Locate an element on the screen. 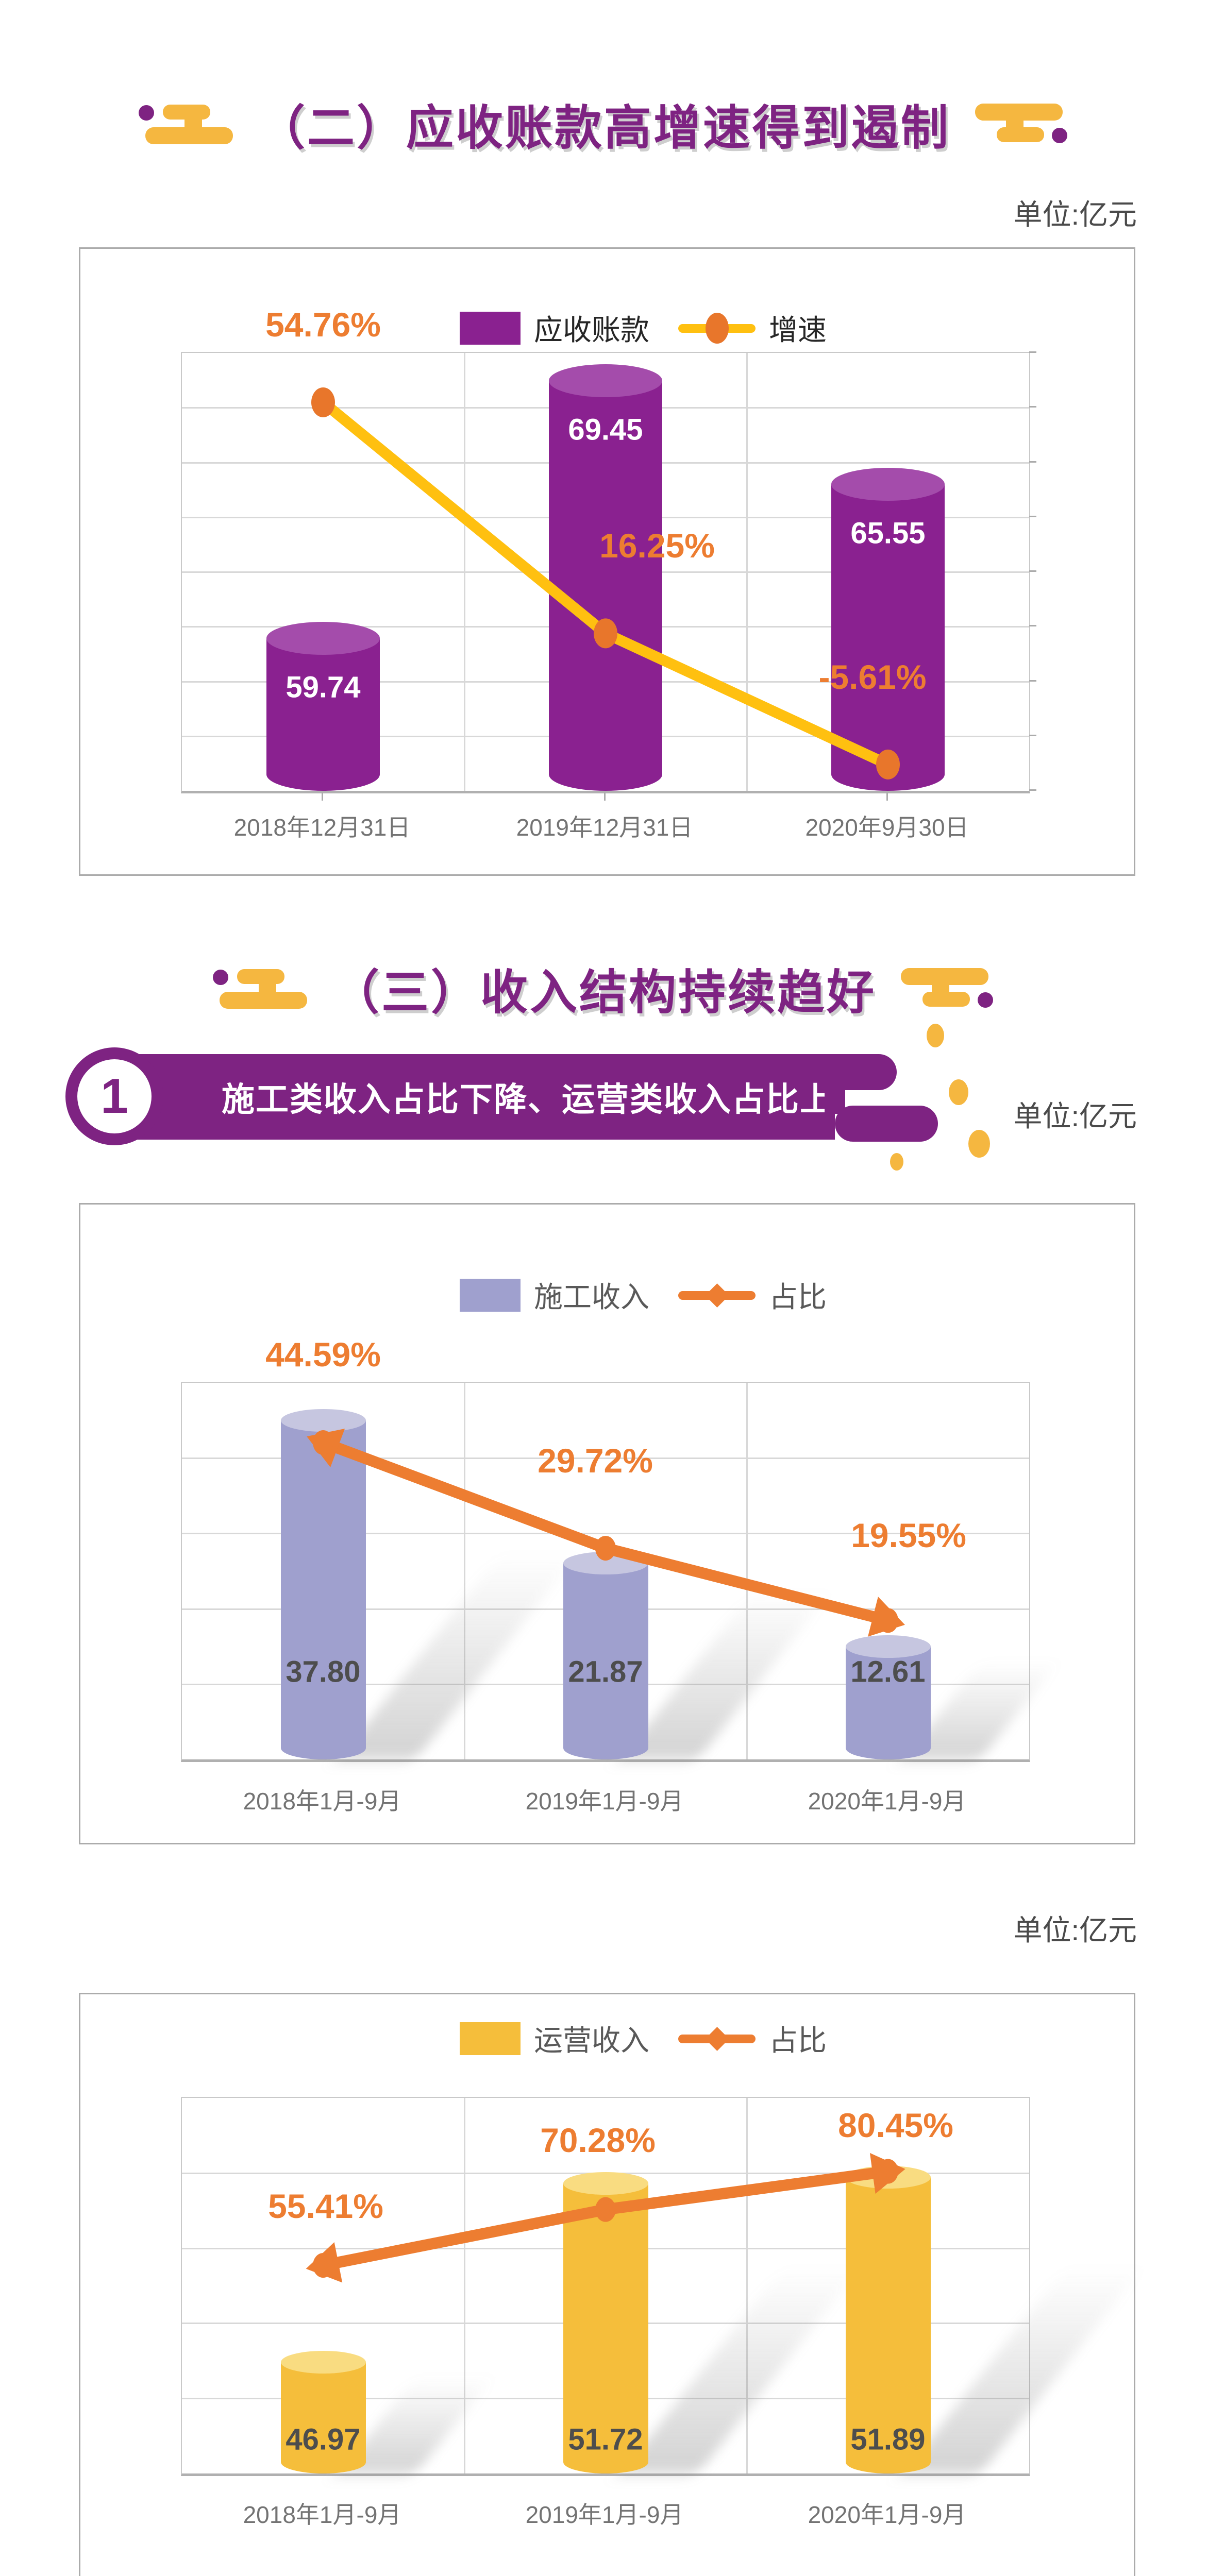 The width and height of the screenshot is (1208, 2576). line-series-legend-label: 增速 is located at coordinates (798, 330).